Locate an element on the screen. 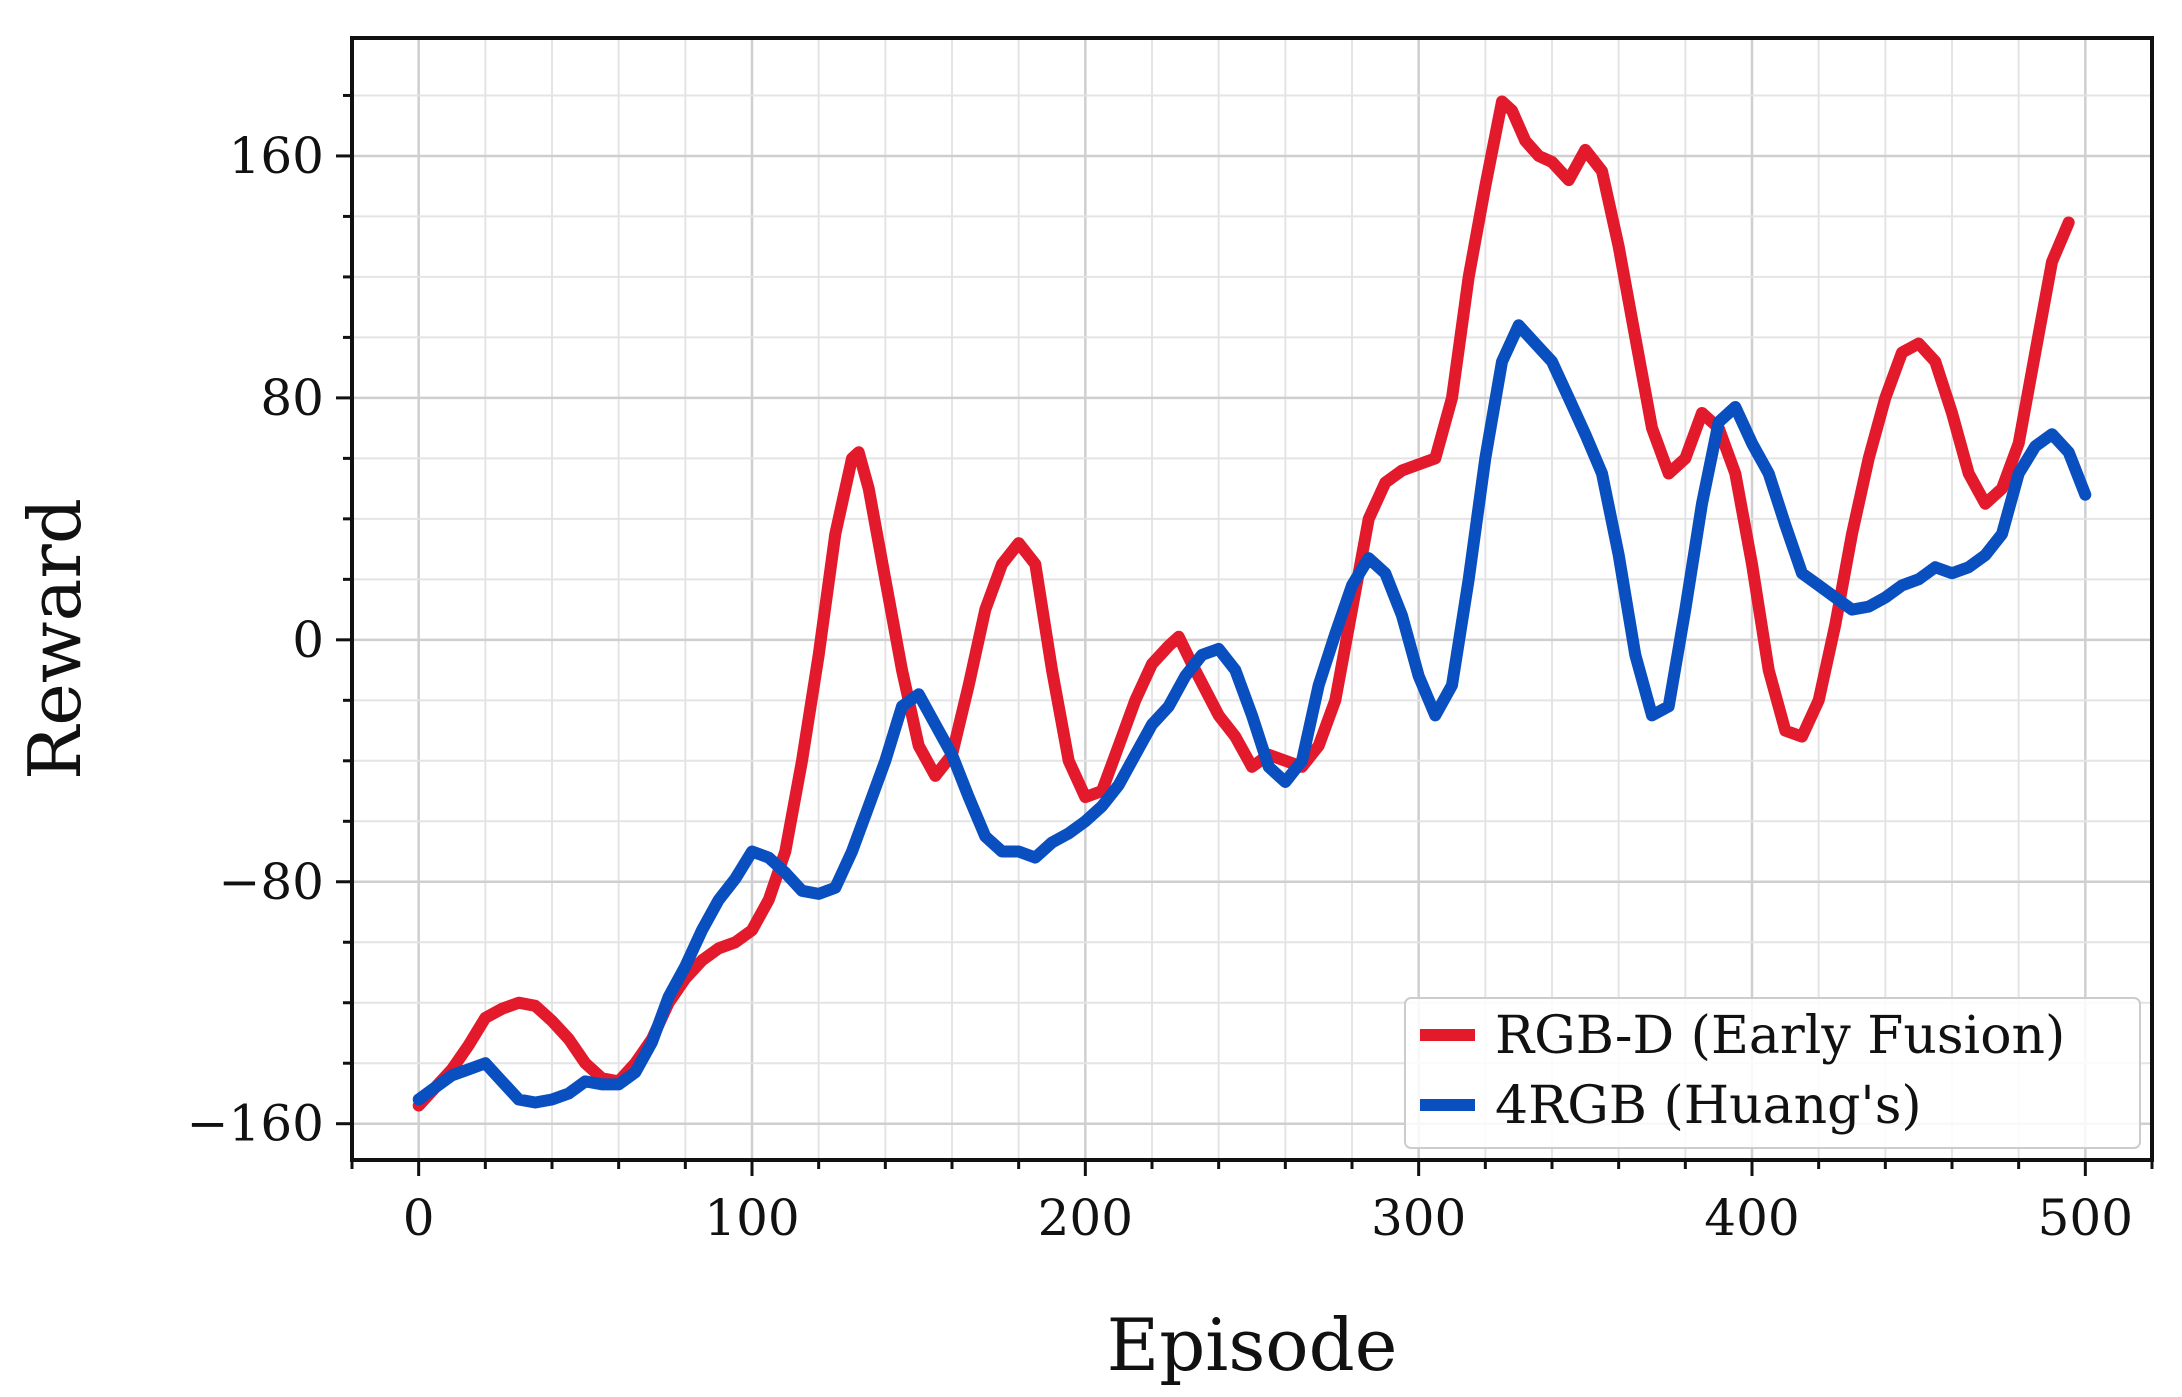 Image resolution: width=2182 pixels, height=1397 pixels. legend: RGB-D (Early Fusion) 4RGB (Huang's) is located at coordinates (1772, 1073).